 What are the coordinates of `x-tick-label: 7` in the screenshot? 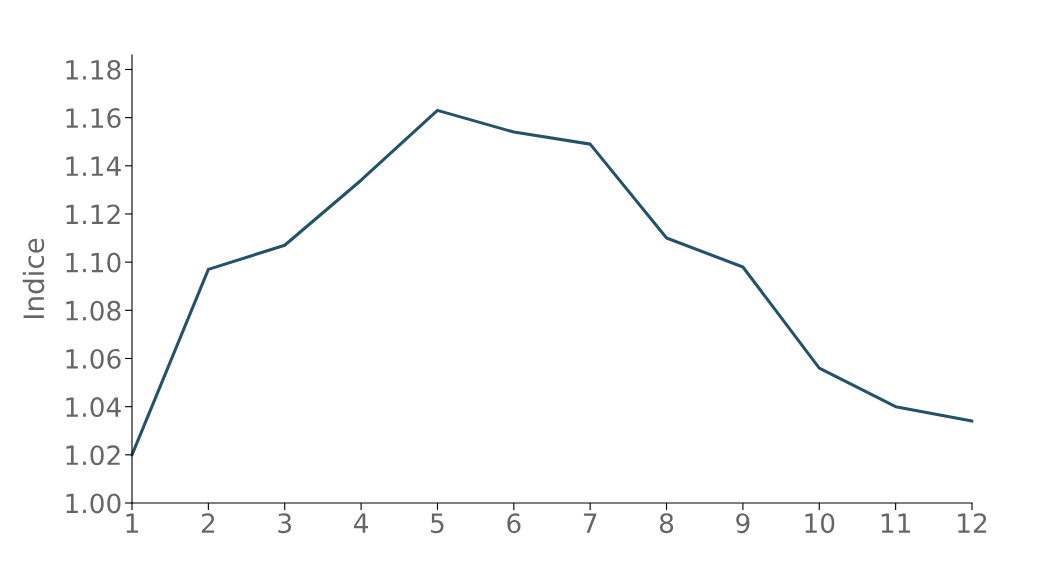 It's located at (590, 523).